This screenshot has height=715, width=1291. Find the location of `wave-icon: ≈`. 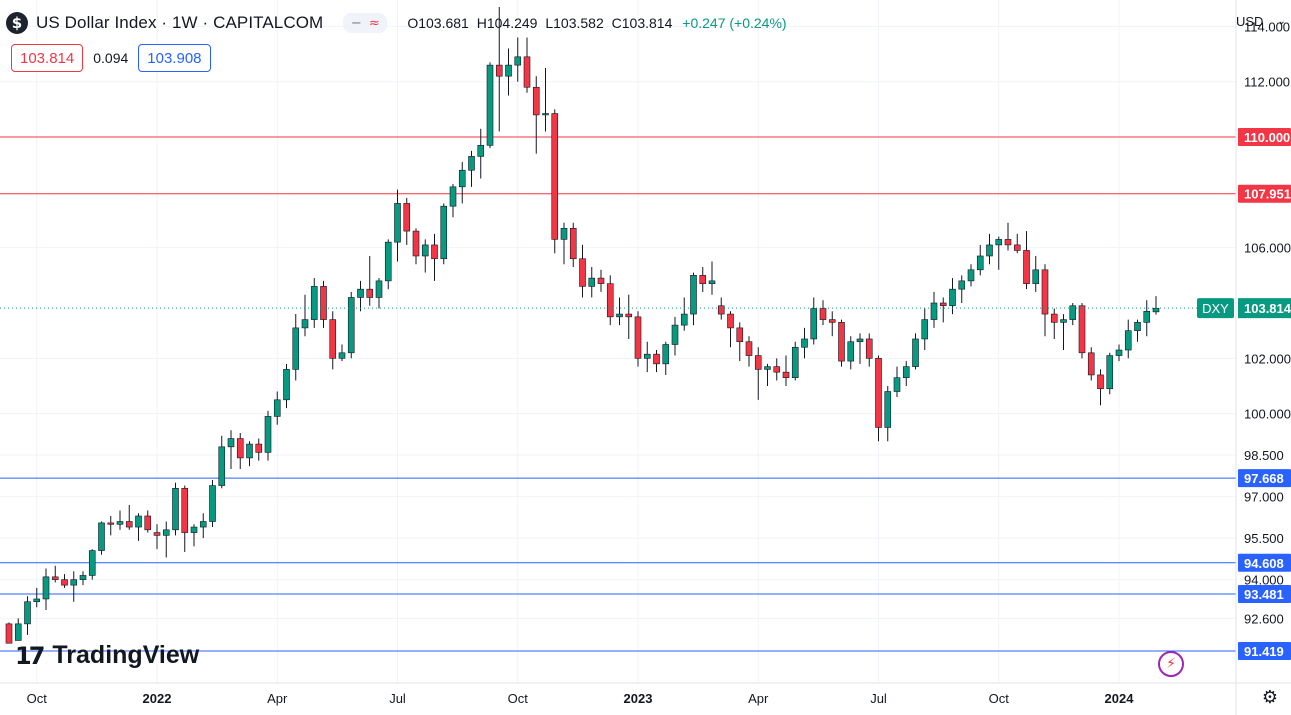

wave-icon: ≈ is located at coordinates (374, 23).